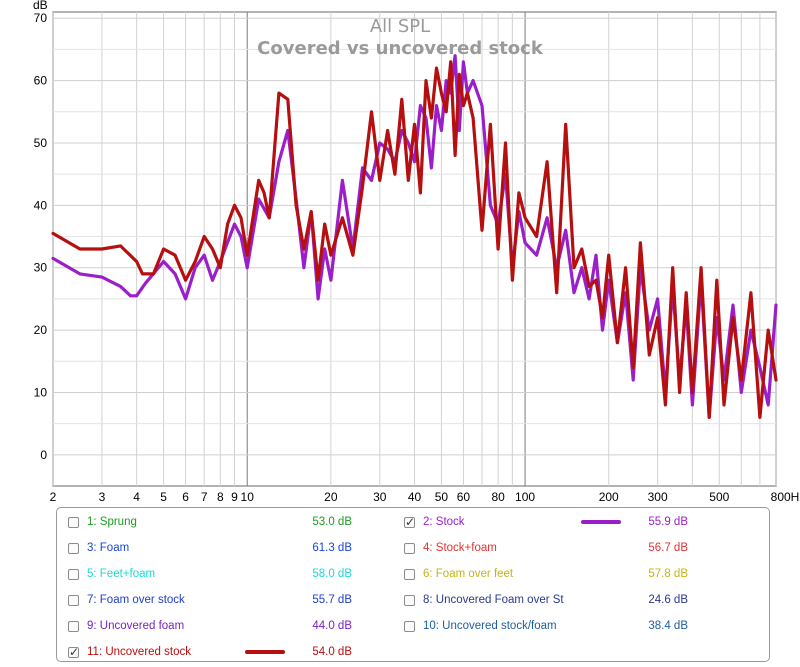  Describe the element at coordinates (668, 548) in the screenshot. I see `legend-value: 56.7 dB` at that location.